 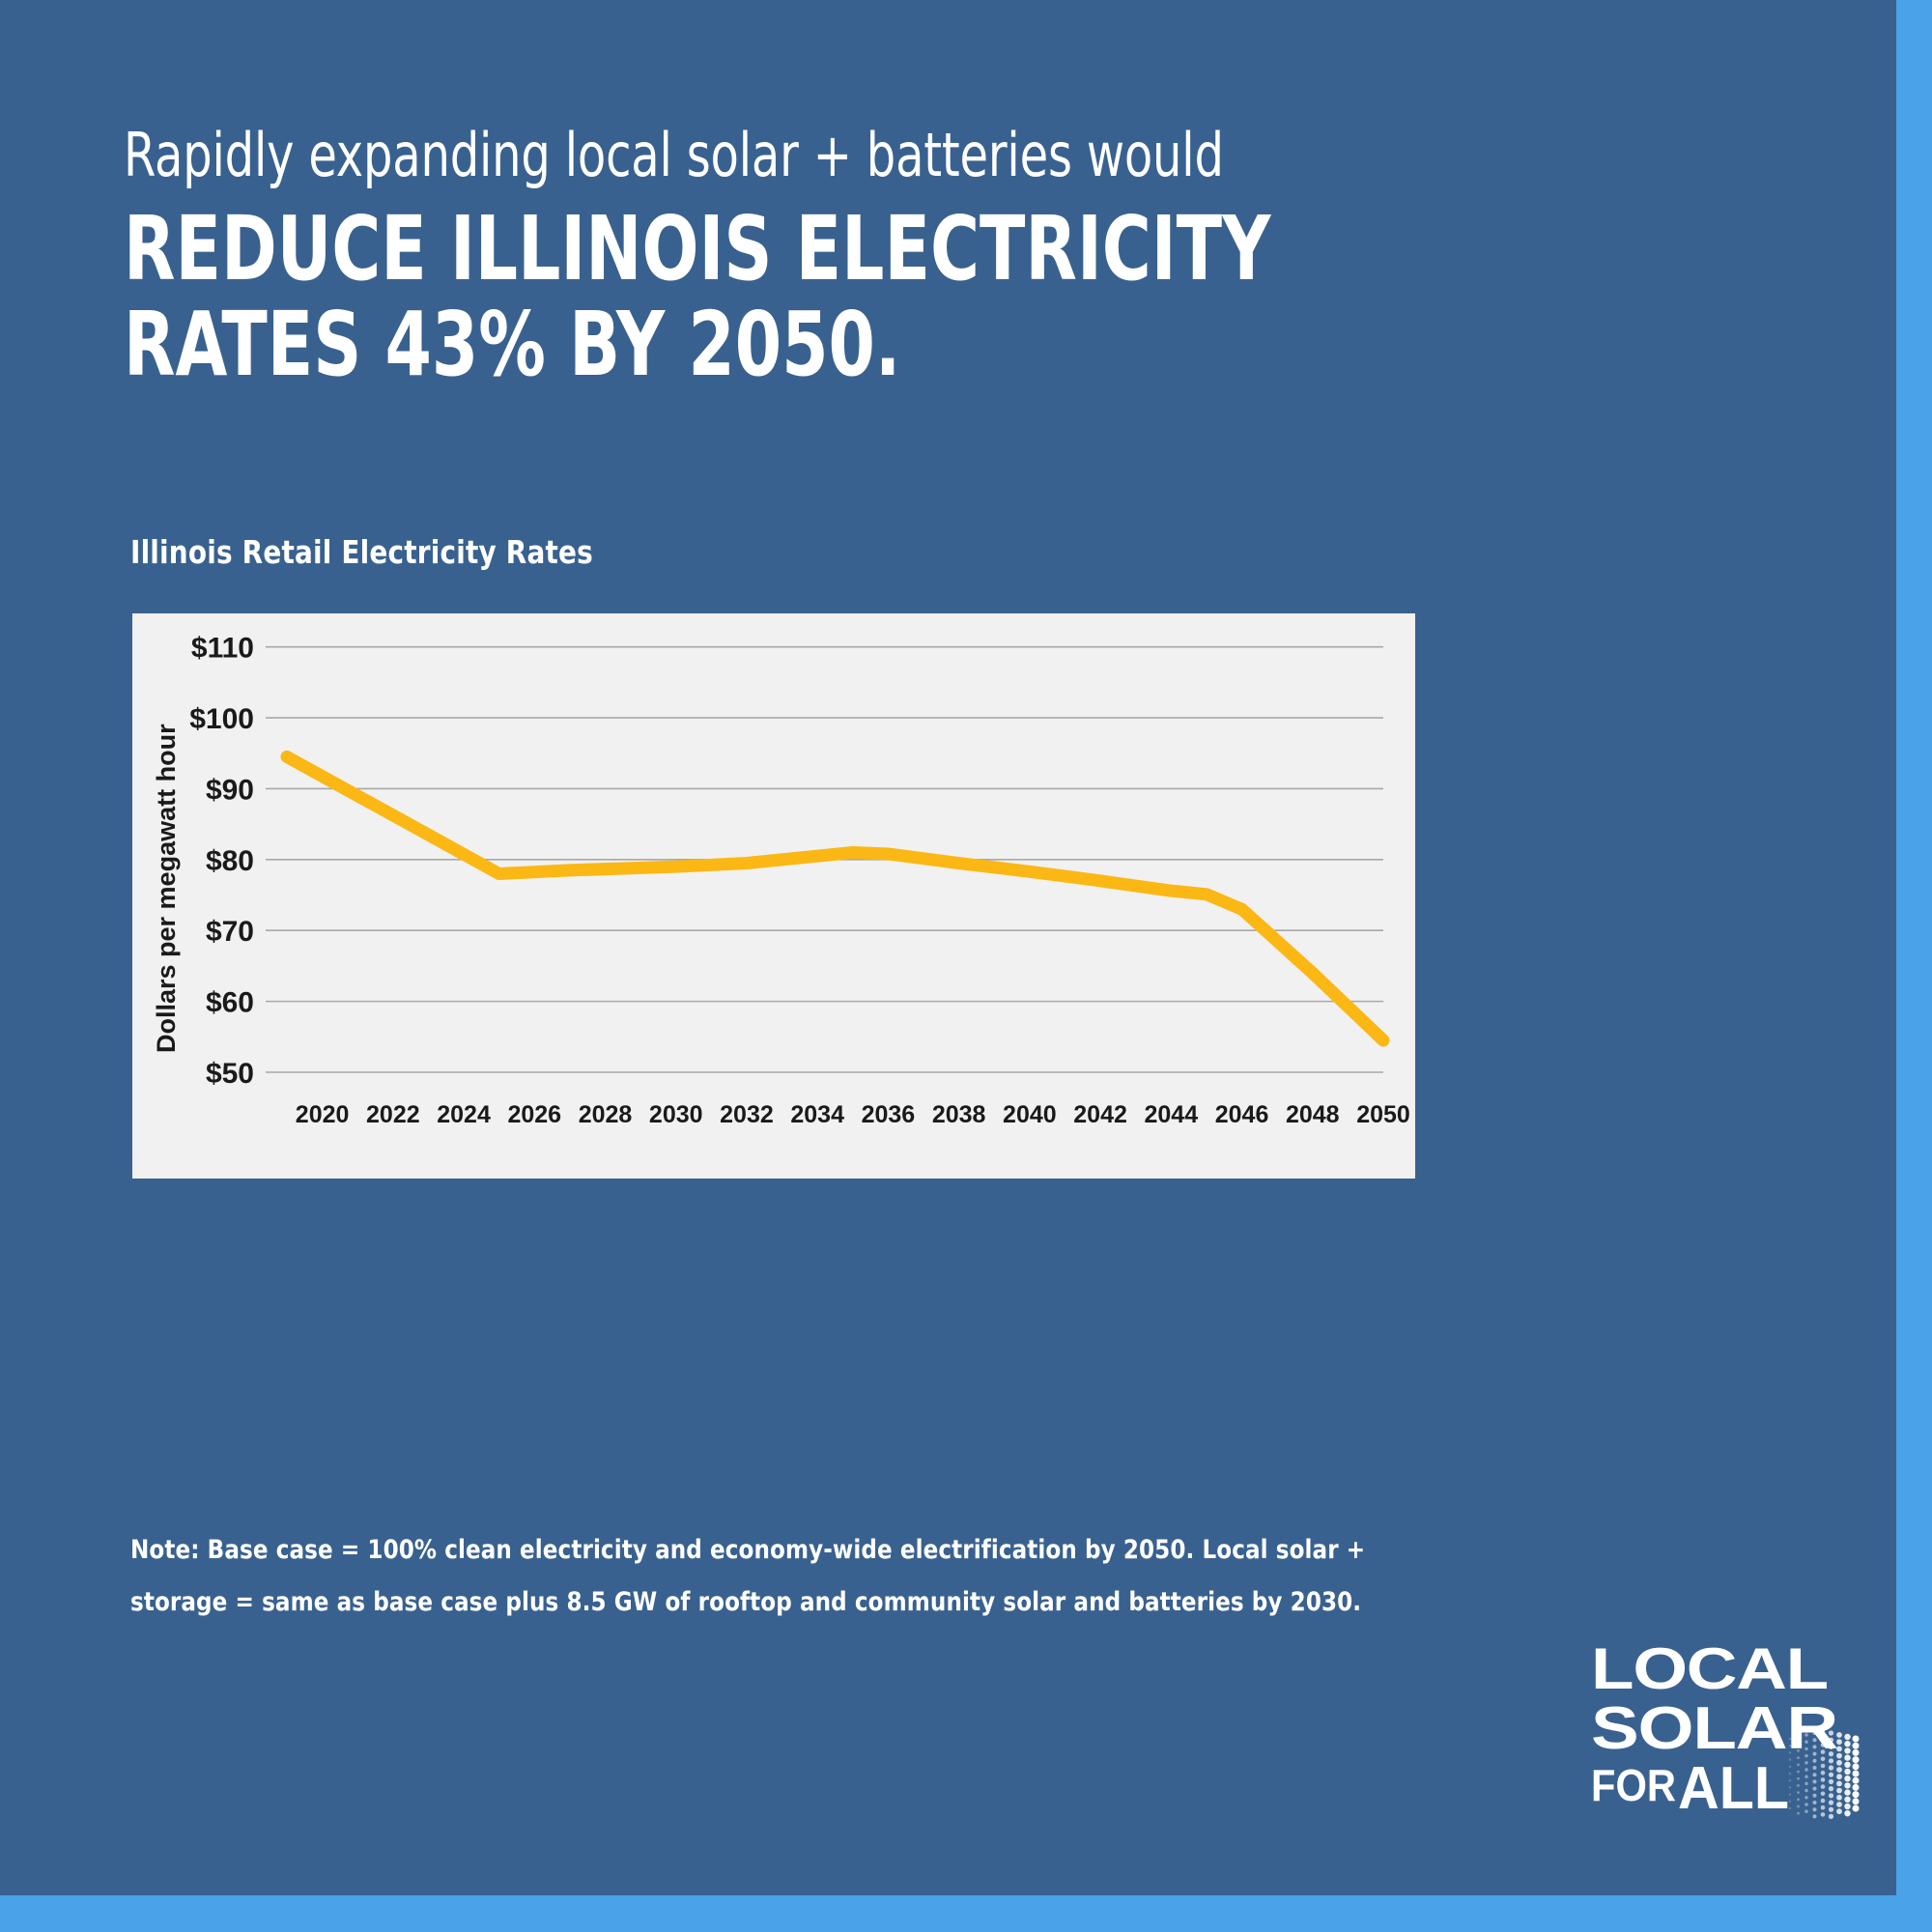 I want to click on headline-line-1: REDUCE ILLINOIS ELECTRICITY, so click(x=697, y=248).